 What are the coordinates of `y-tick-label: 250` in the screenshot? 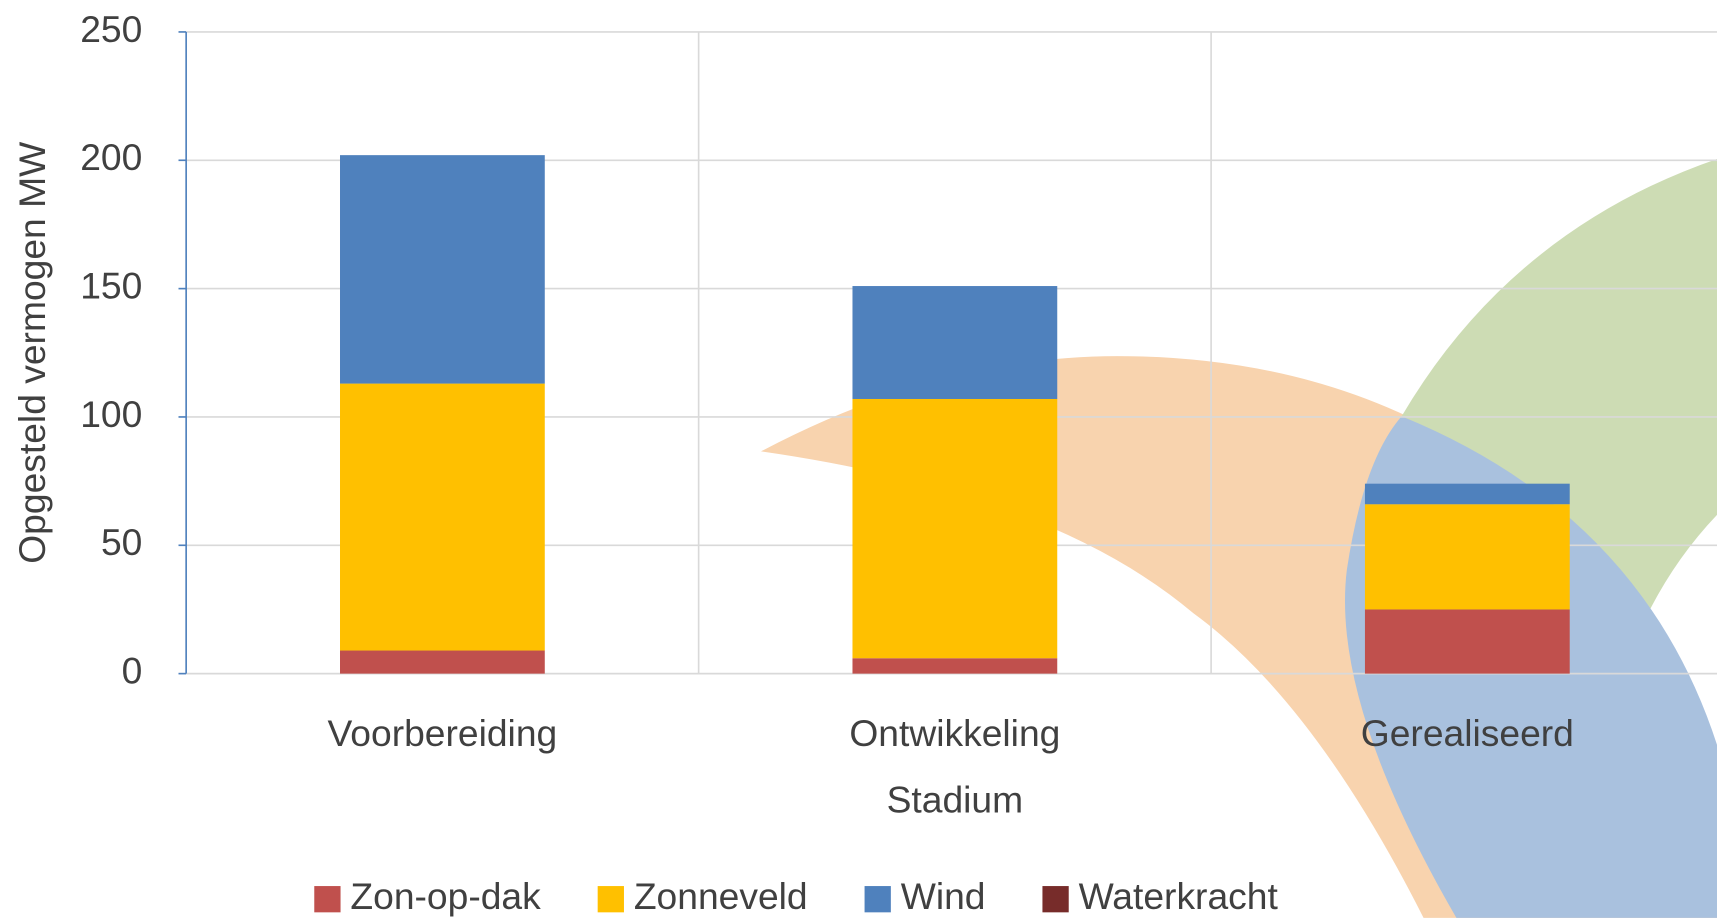 It's located at (111, 29).